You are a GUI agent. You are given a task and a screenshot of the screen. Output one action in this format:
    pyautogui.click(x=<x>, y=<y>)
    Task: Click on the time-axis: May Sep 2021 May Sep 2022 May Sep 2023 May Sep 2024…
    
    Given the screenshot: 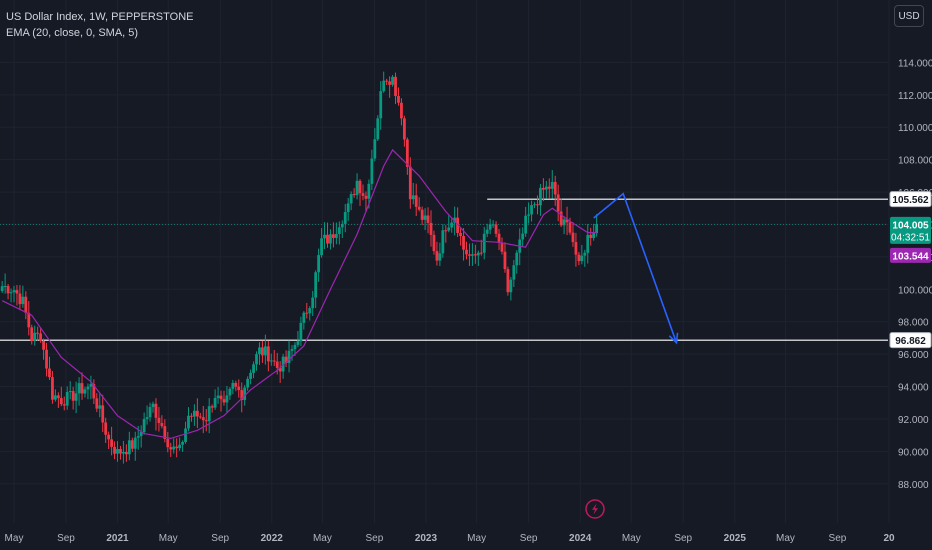 What is the action you would take?
    pyautogui.click(x=450, y=538)
    